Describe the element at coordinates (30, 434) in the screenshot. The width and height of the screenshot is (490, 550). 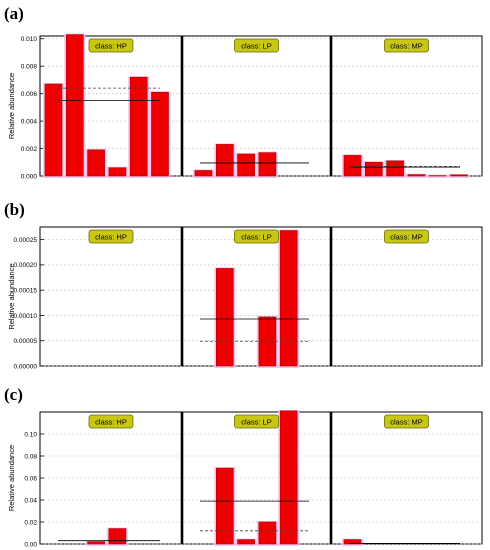
I see `y-tick-label: 0.10` at that location.